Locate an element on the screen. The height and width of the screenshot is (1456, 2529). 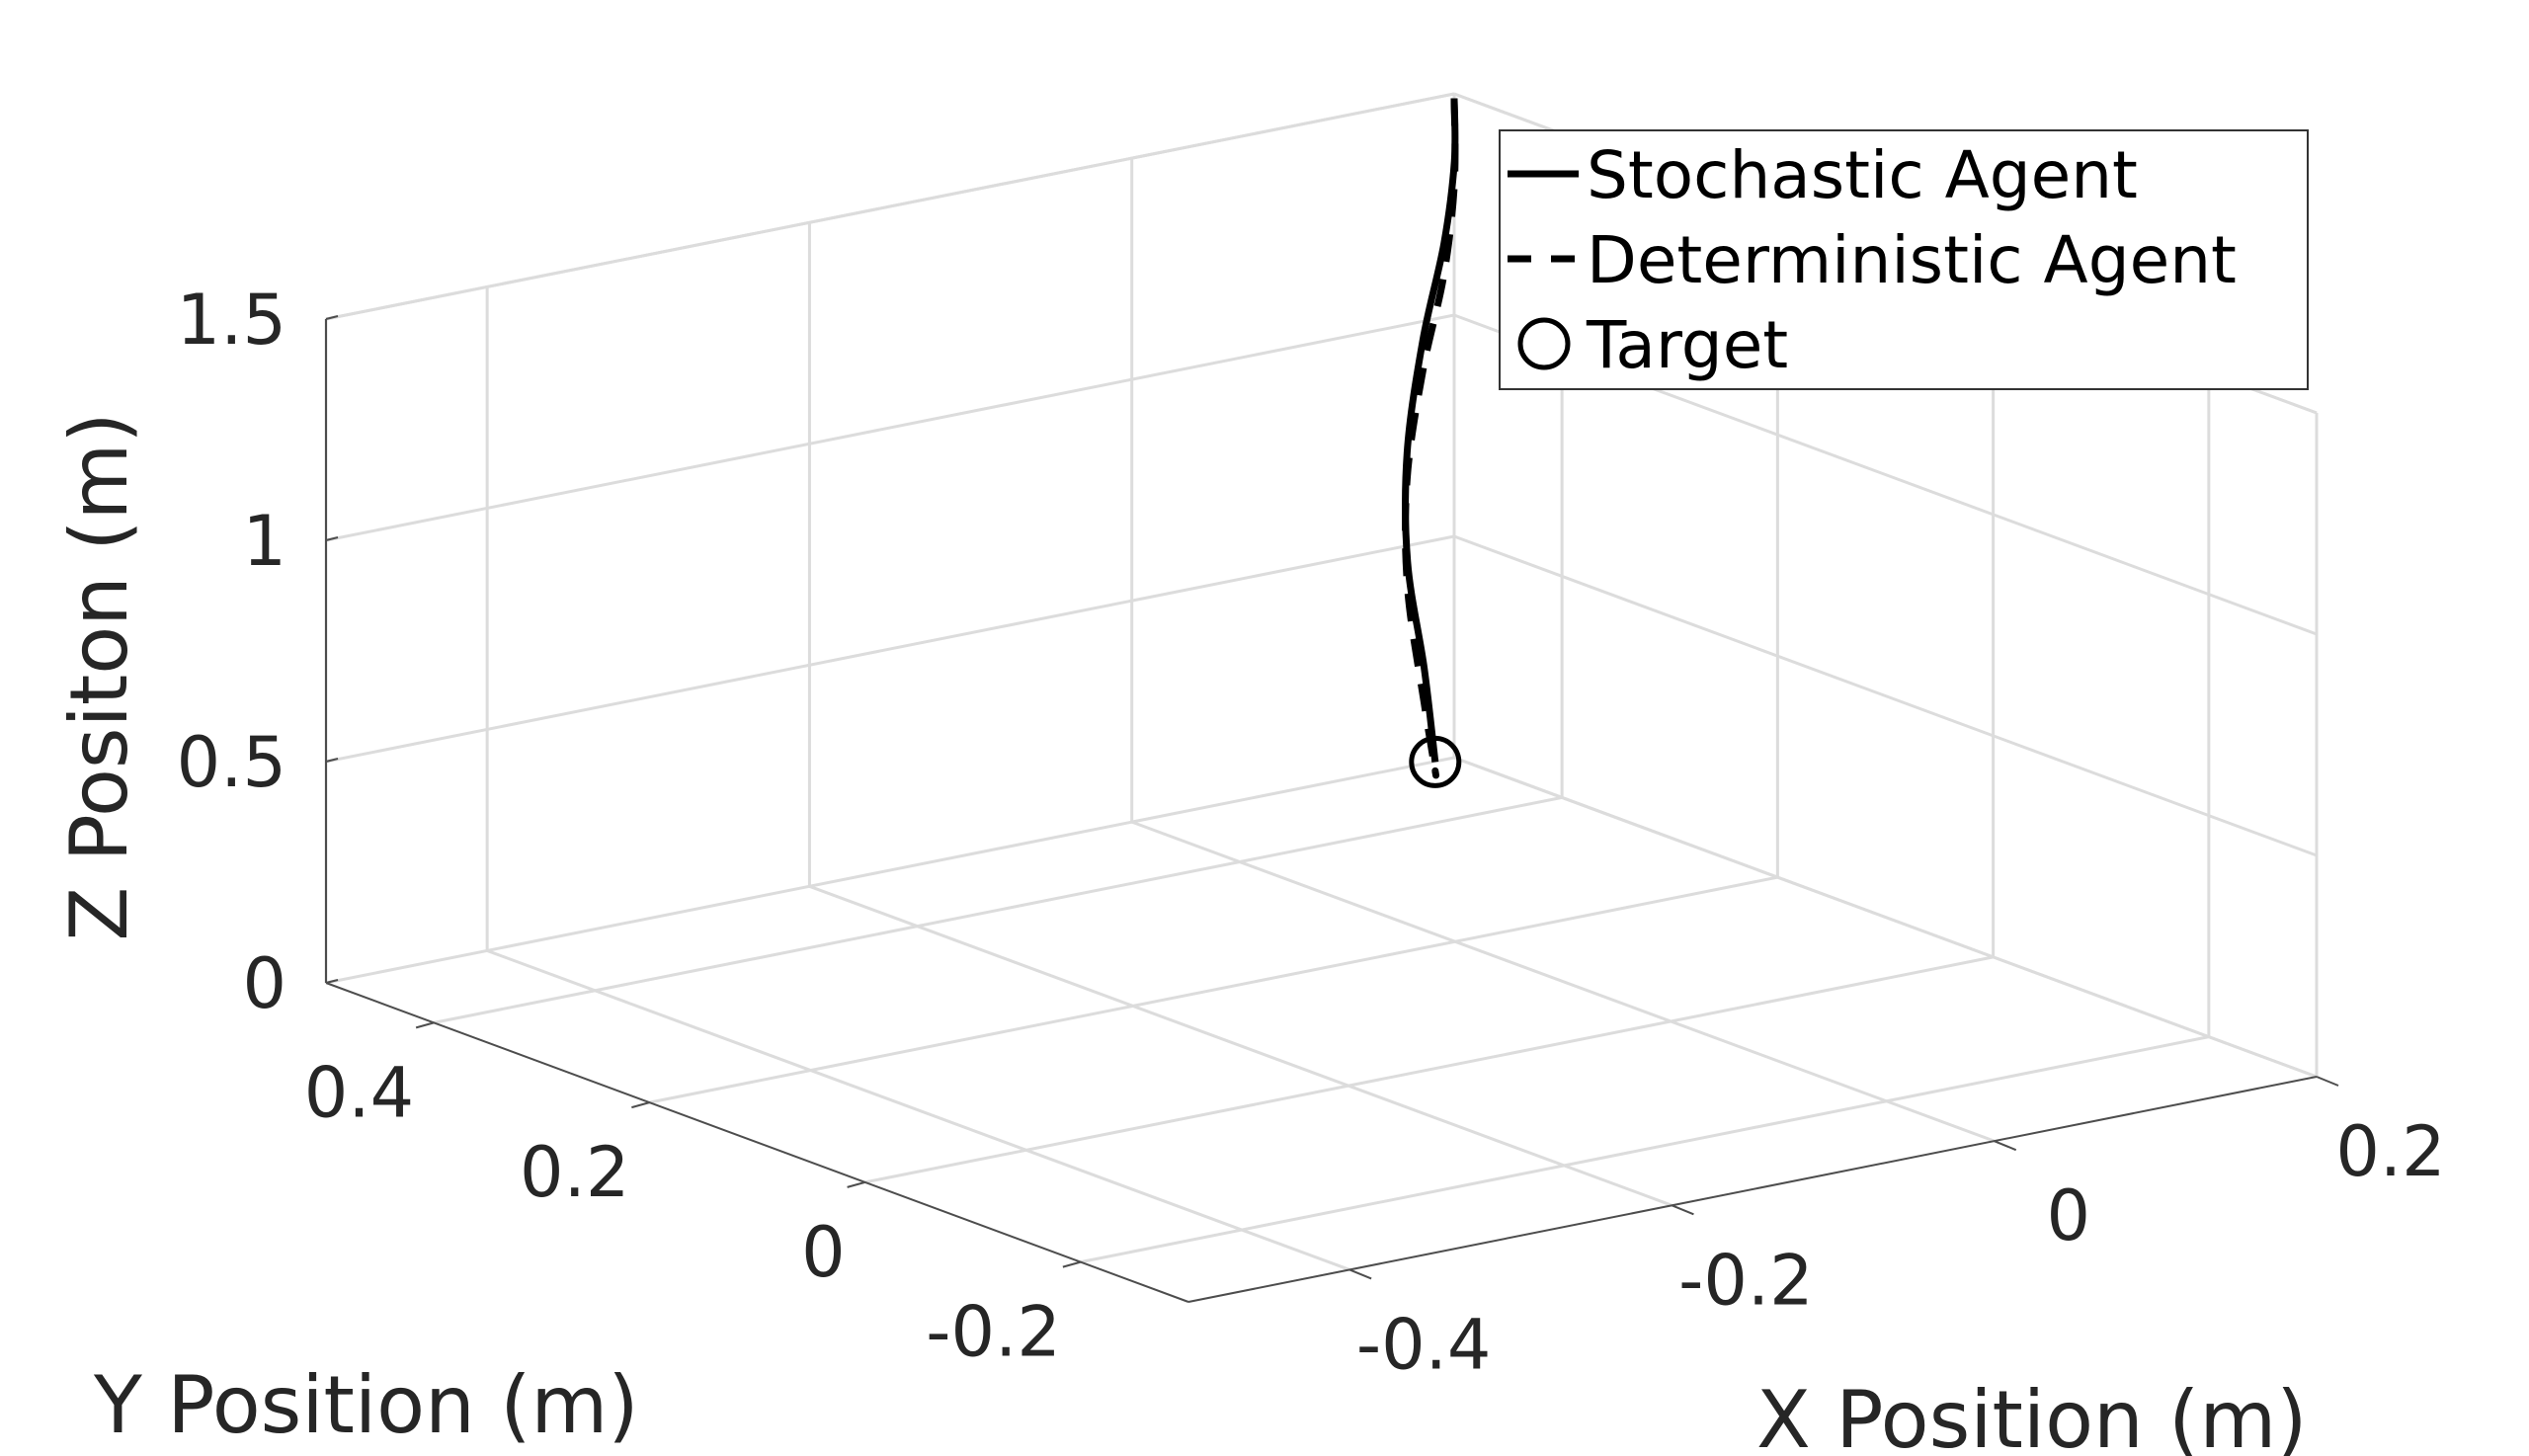
legend-marker-target is located at coordinates (1544, 343).